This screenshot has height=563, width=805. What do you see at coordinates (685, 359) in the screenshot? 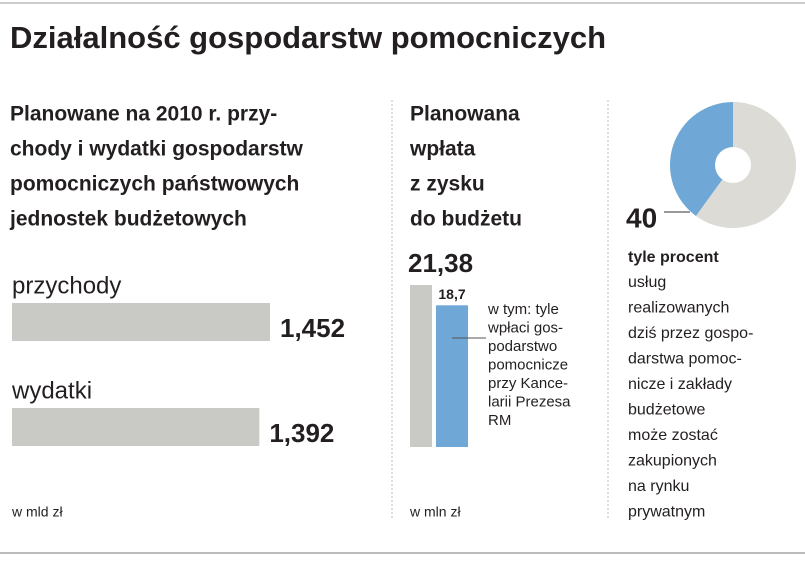
I see `annotation: darstwa pomoc-` at bounding box center [685, 359].